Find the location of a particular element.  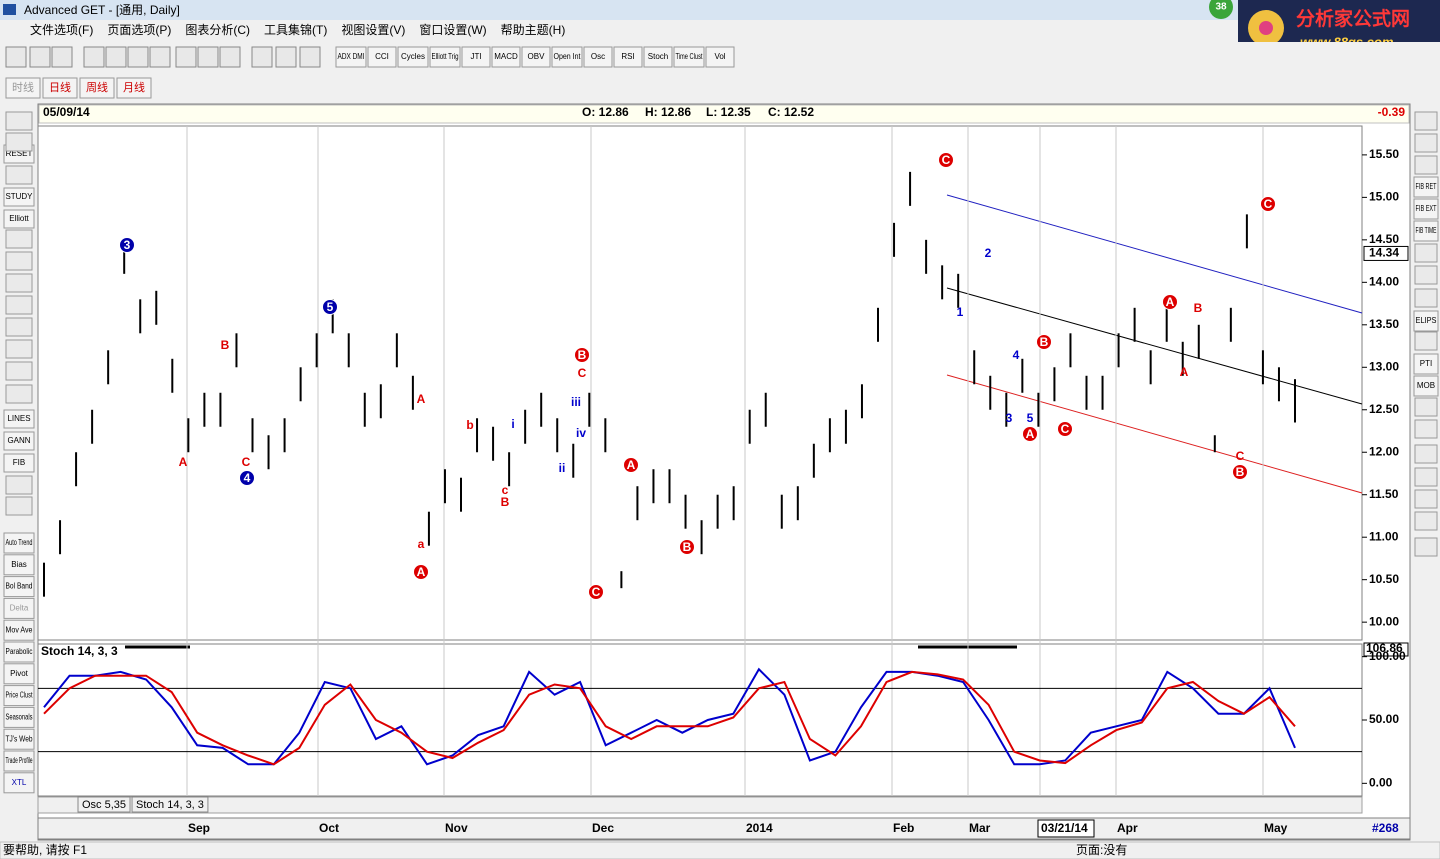

wave-label: 3 is located at coordinates (127, 245).